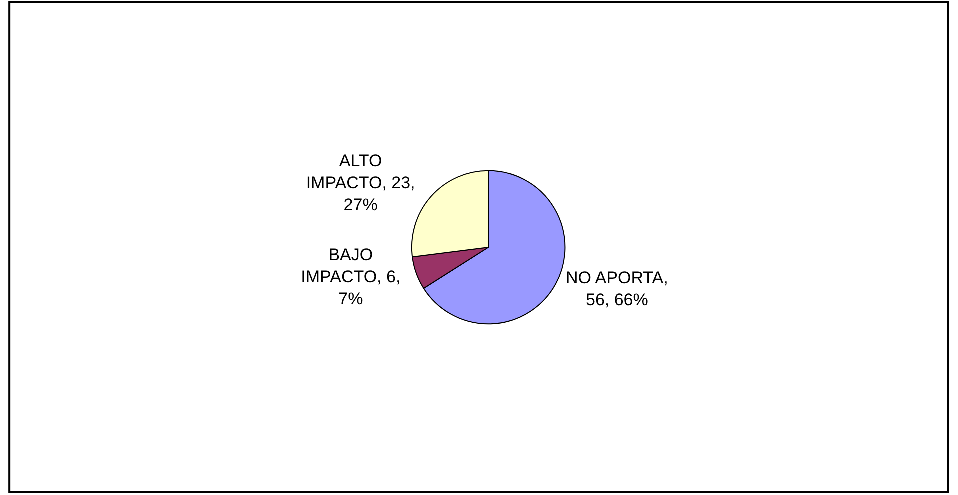 The width and height of the screenshot is (958, 495). What do you see at coordinates (361, 183) in the screenshot?
I see `slice-label: ALTO IMPACTO, 23, 27%` at bounding box center [361, 183].